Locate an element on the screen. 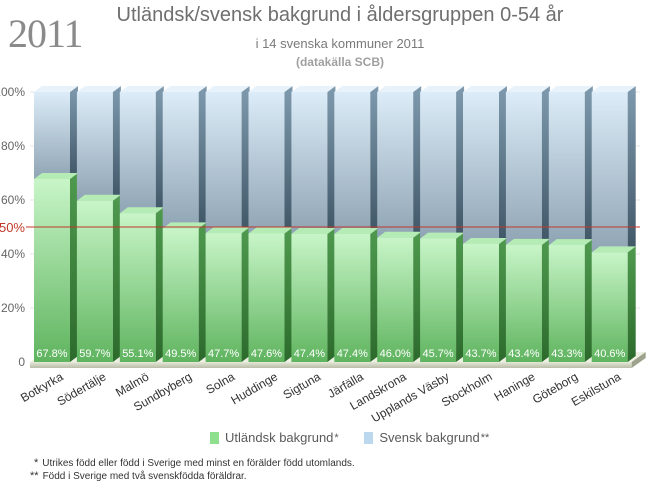  bar-stockholm: 43.7% is located at coordinates (485, 224).